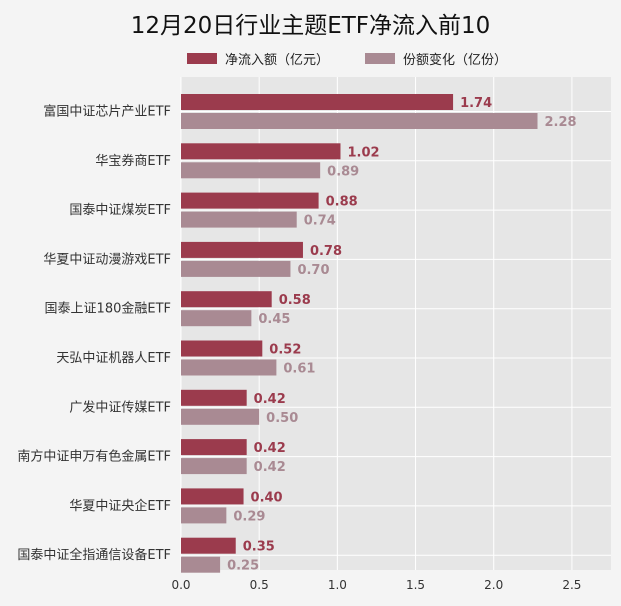 This screenshot has width=621, height=606. Describe the element at coordinates (313, 270) in the screenshot. I see `value-label-s1-3: 0.70` at that location.